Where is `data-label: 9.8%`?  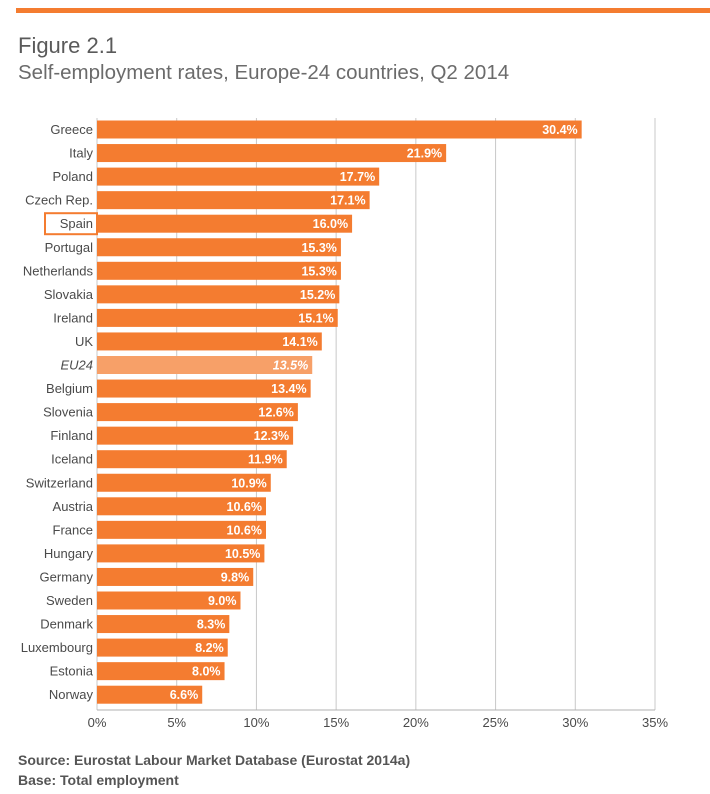
data-label: 9.8% is located at coordinates (235, 577).